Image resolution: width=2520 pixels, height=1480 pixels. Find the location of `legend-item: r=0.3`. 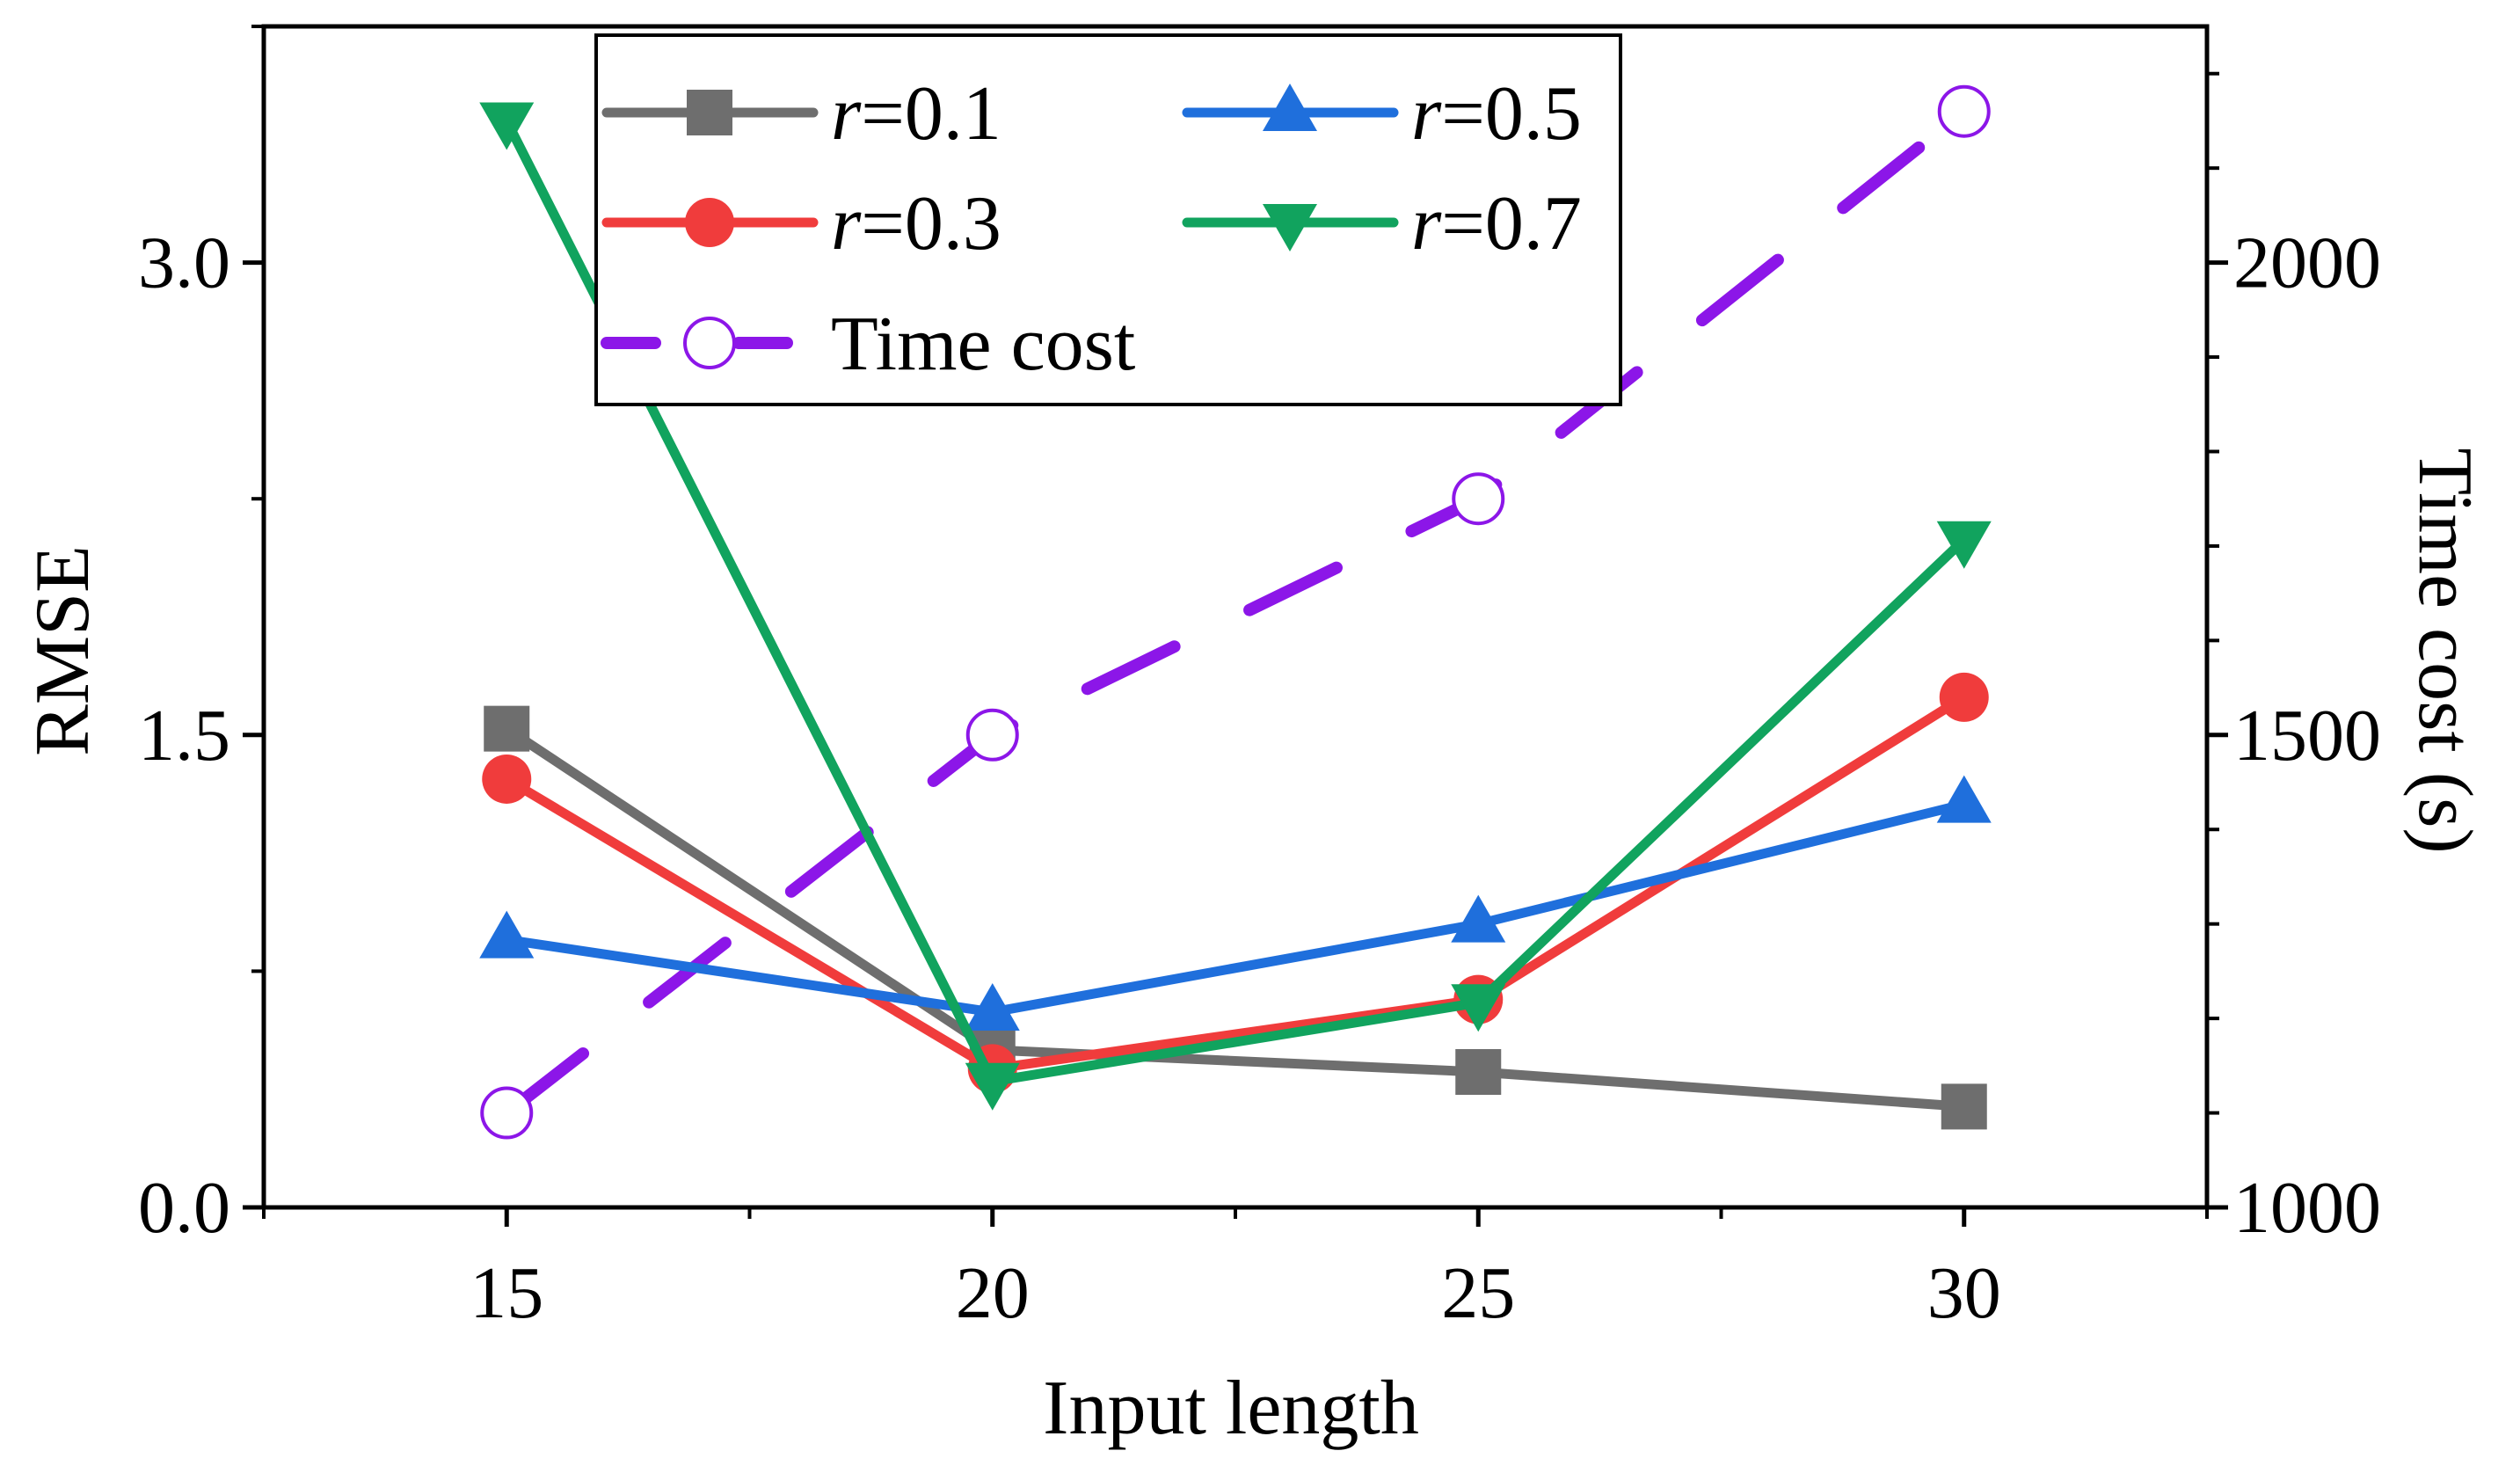

legend-item: r=0.3 is located at coordinates (801, 223).